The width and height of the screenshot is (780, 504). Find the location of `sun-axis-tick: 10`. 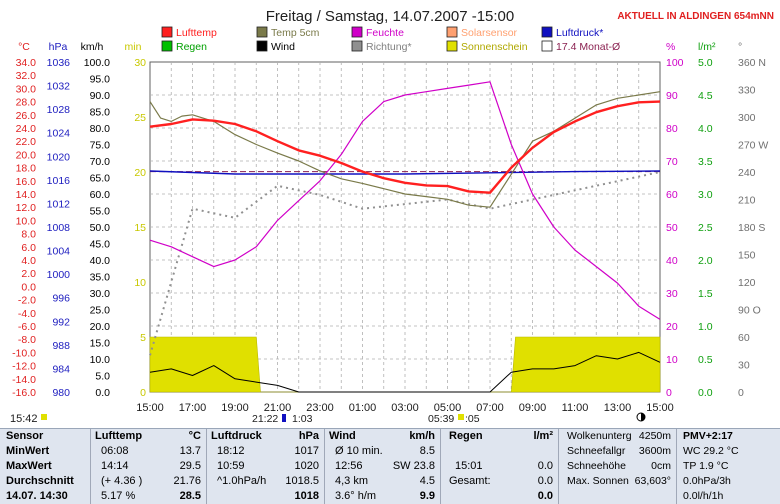

sun-axis-tick: 10 is located at coordinates (140, 283).